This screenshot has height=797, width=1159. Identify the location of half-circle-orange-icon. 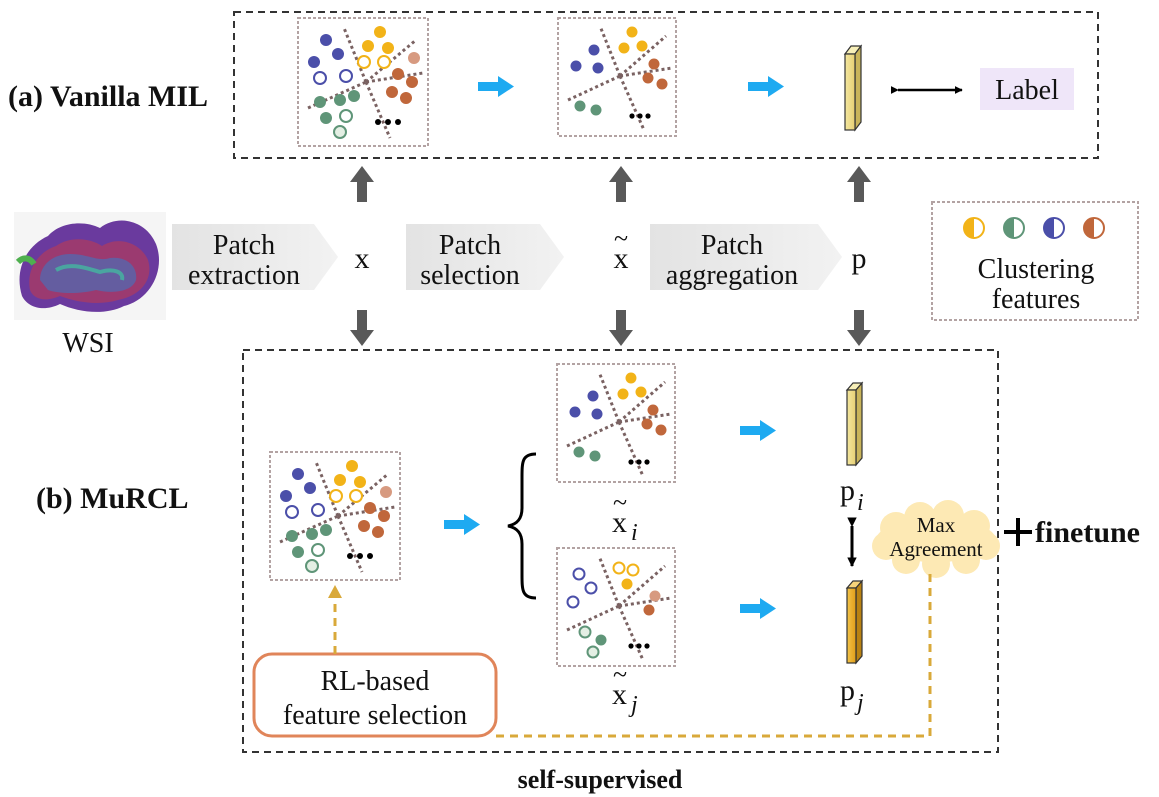
(1094, 228).